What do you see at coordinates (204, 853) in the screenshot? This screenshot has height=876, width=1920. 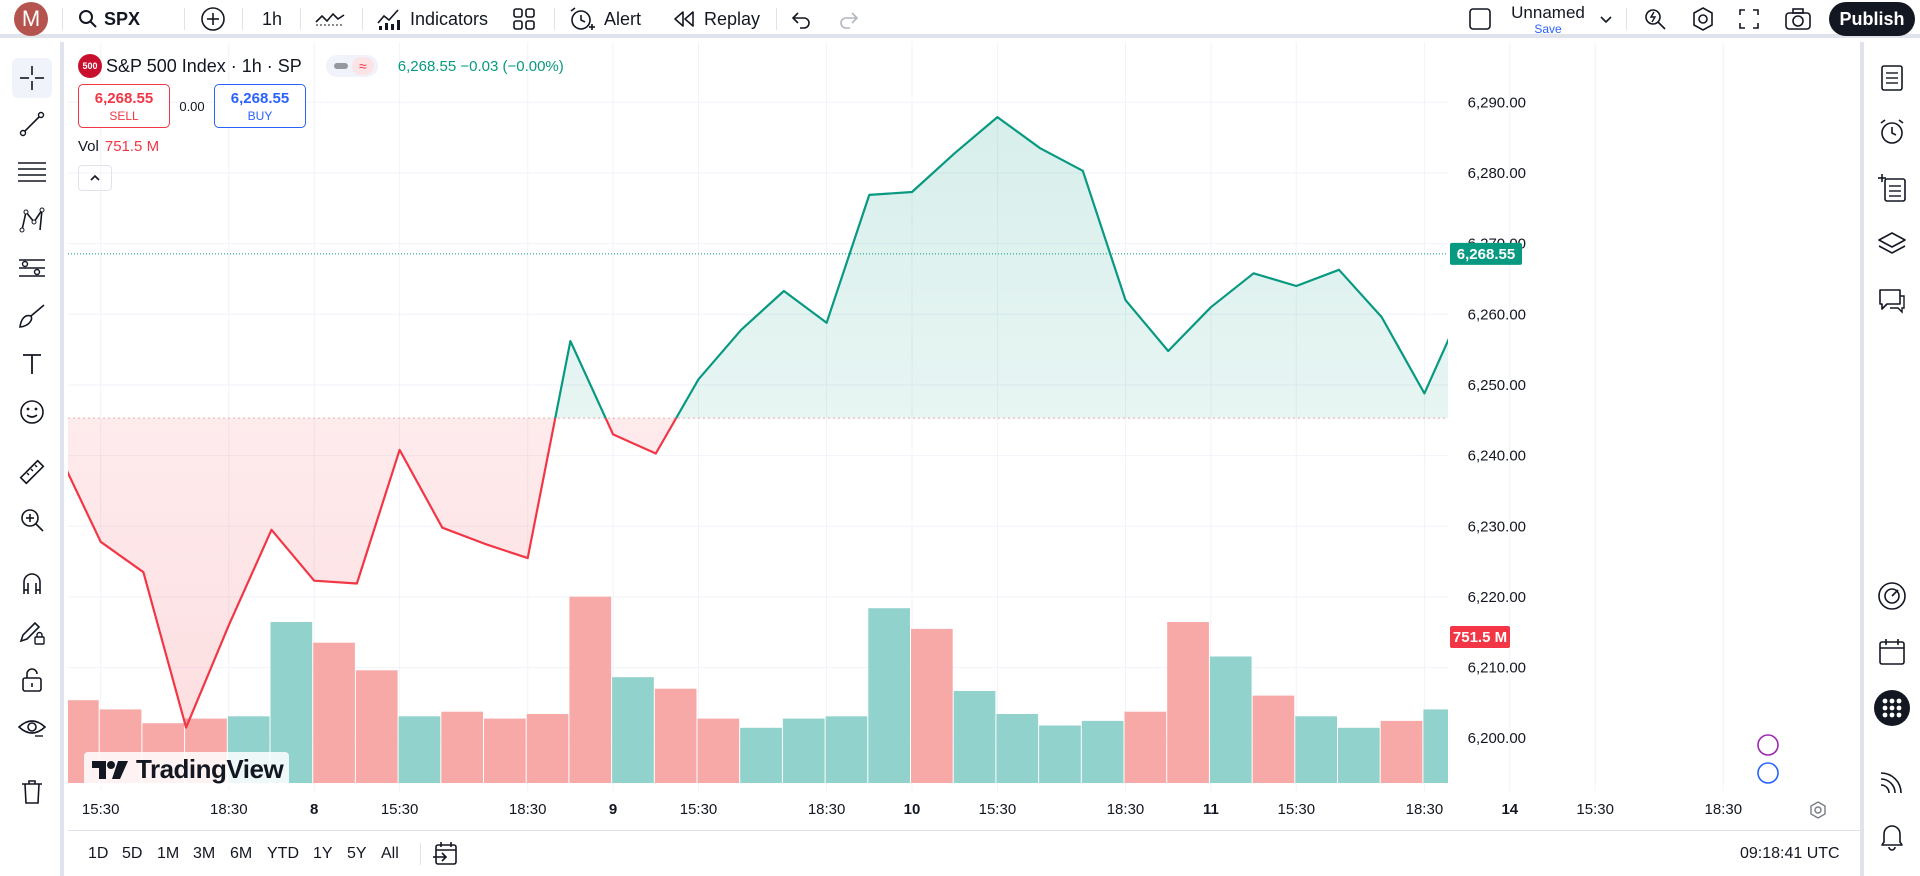 I see `range-3m-button: 3M` at bounding box center [204, 853].